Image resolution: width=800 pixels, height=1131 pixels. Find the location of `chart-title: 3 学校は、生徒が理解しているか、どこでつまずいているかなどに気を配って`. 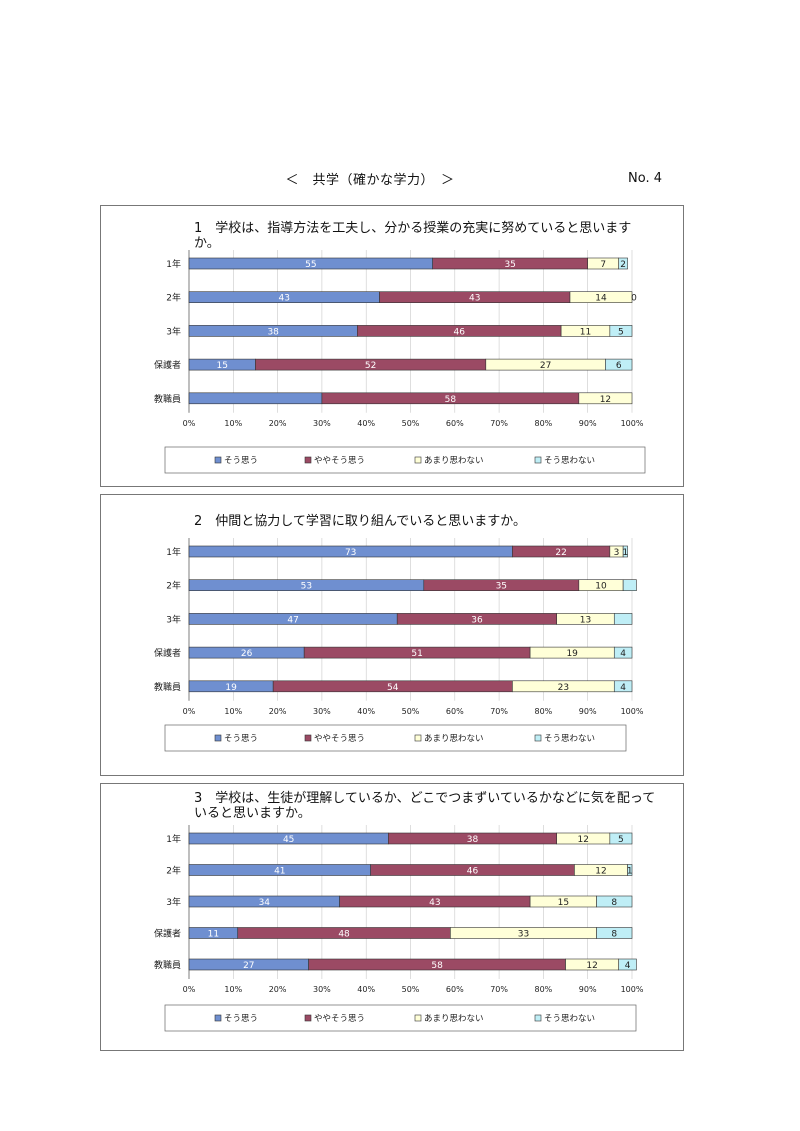

chart-title: 3 学校は、生徒が理解しているか、どこでつまずいているかなどに気を配って is located at coordinates (424, 798).